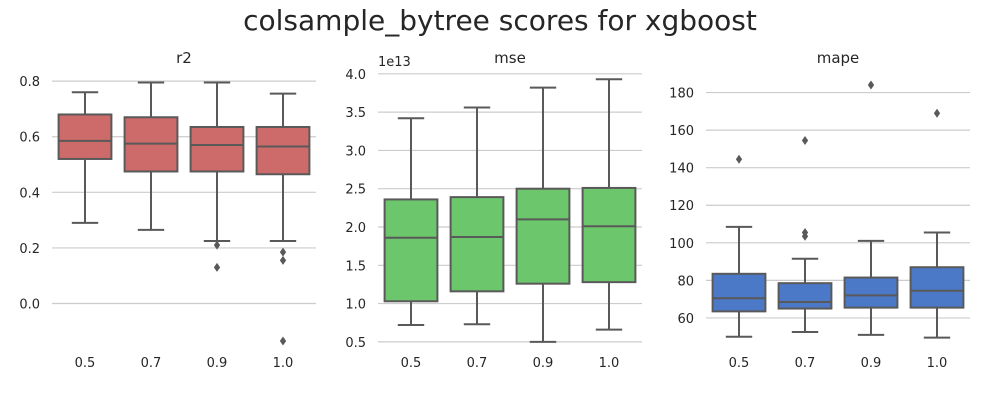  Describe the element at coordinates (355, 343) in the screenshot. I see `y-tick-label: 0.5` at that location.